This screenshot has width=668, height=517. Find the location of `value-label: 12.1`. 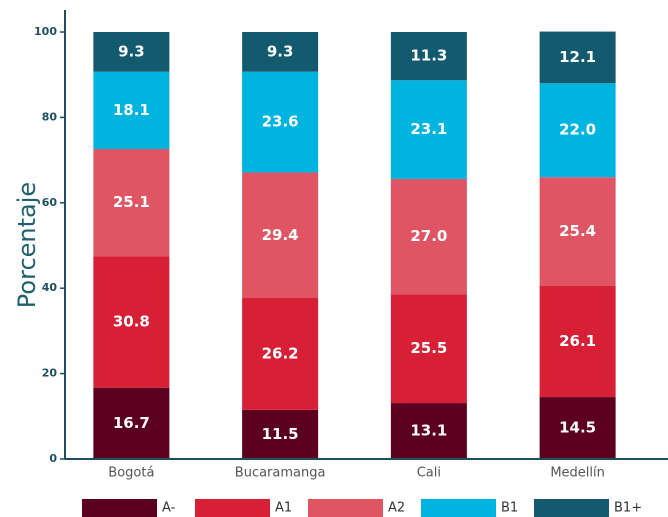

value-label: 12.1 is located at coordinates (577, 57).